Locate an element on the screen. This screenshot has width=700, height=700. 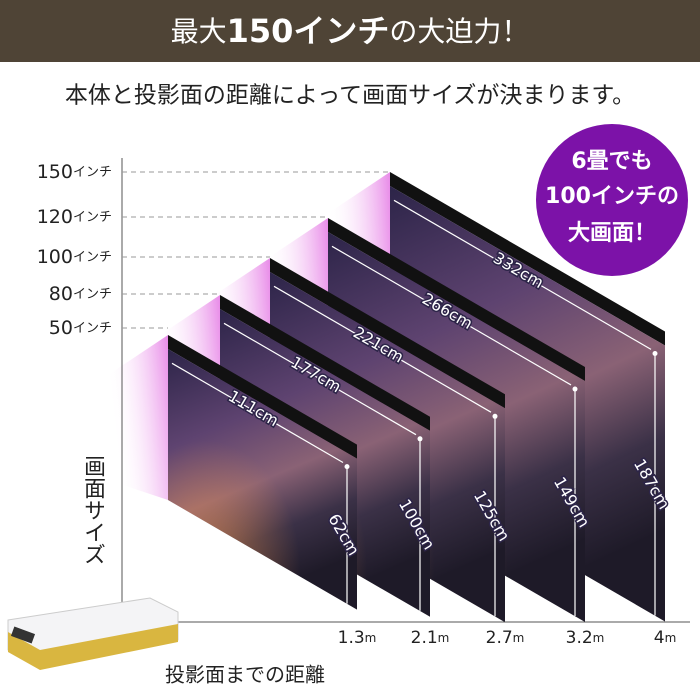
size-label: 80インチ is located at coordinates (80, 294).